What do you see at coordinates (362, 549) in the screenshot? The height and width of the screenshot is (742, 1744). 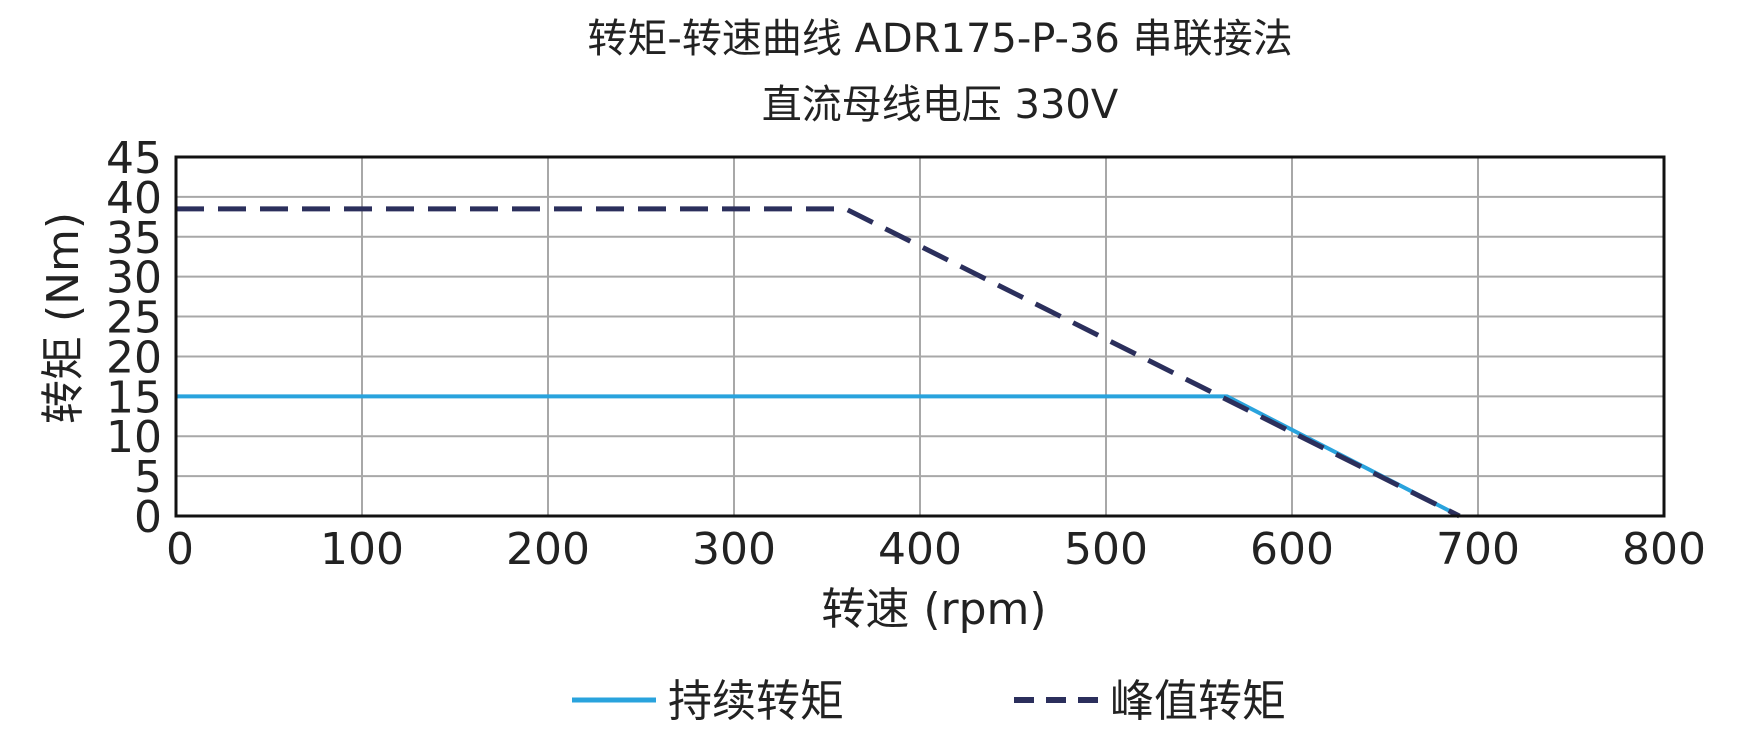 I see `x-tick-label: 100` at bounding box center [362, 549].